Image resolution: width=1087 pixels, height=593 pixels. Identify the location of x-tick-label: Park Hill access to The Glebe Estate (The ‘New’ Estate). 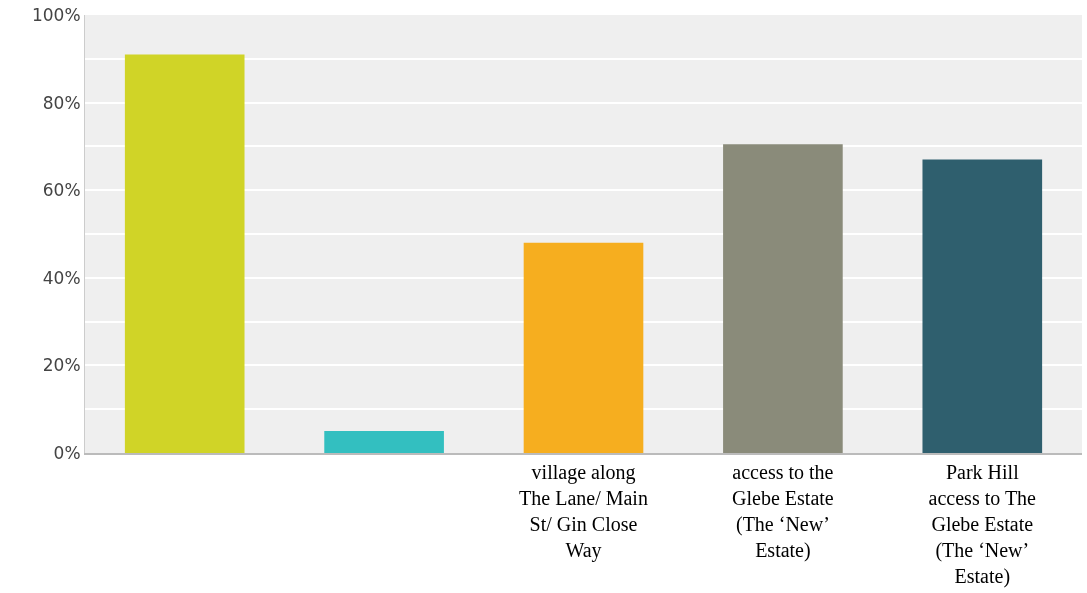
(982, 524).